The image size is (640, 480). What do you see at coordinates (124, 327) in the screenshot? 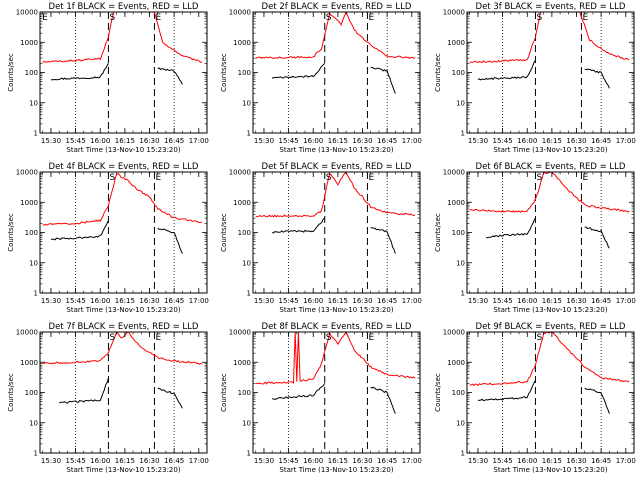
I see `panel-title: Det 7f BLACK = Events, RED = LLD` at bounding box center [124, 327].